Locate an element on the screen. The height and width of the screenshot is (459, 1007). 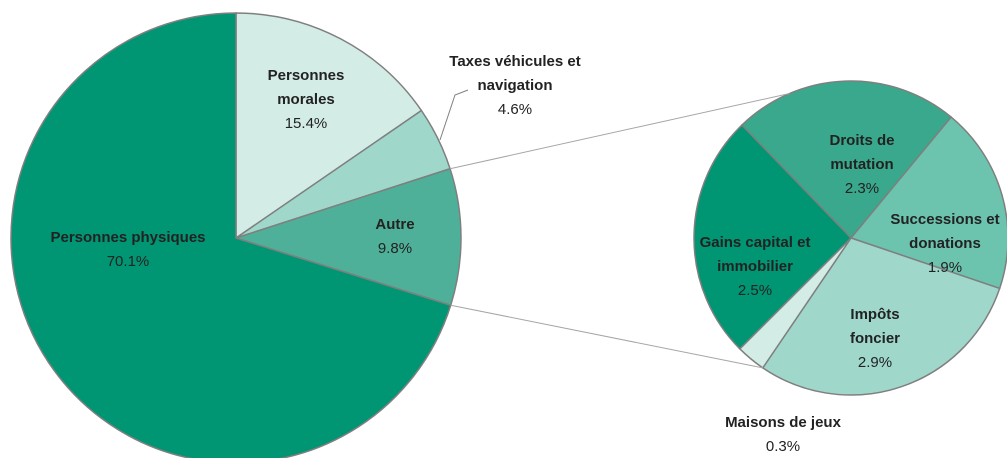
slice-label: Personnes morales 15.4% is located at coordinates (306, 100).